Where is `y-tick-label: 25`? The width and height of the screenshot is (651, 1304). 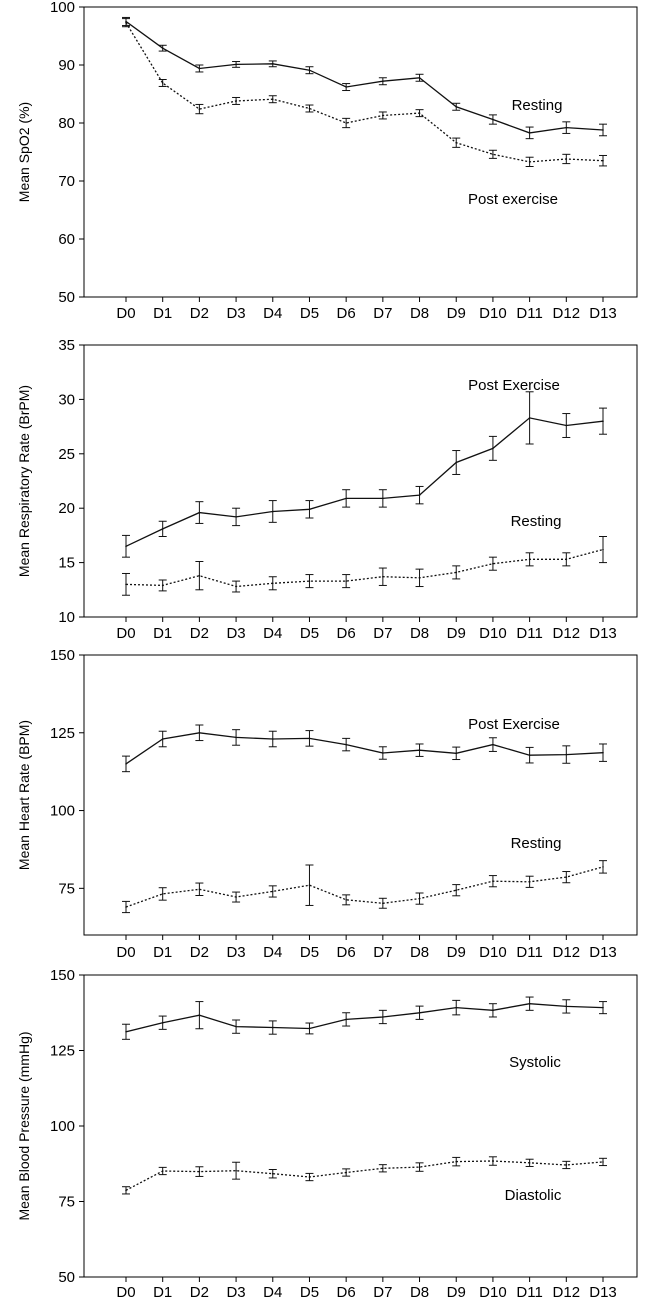
y-tick-label: 25 is located at coordinates (66, 454).